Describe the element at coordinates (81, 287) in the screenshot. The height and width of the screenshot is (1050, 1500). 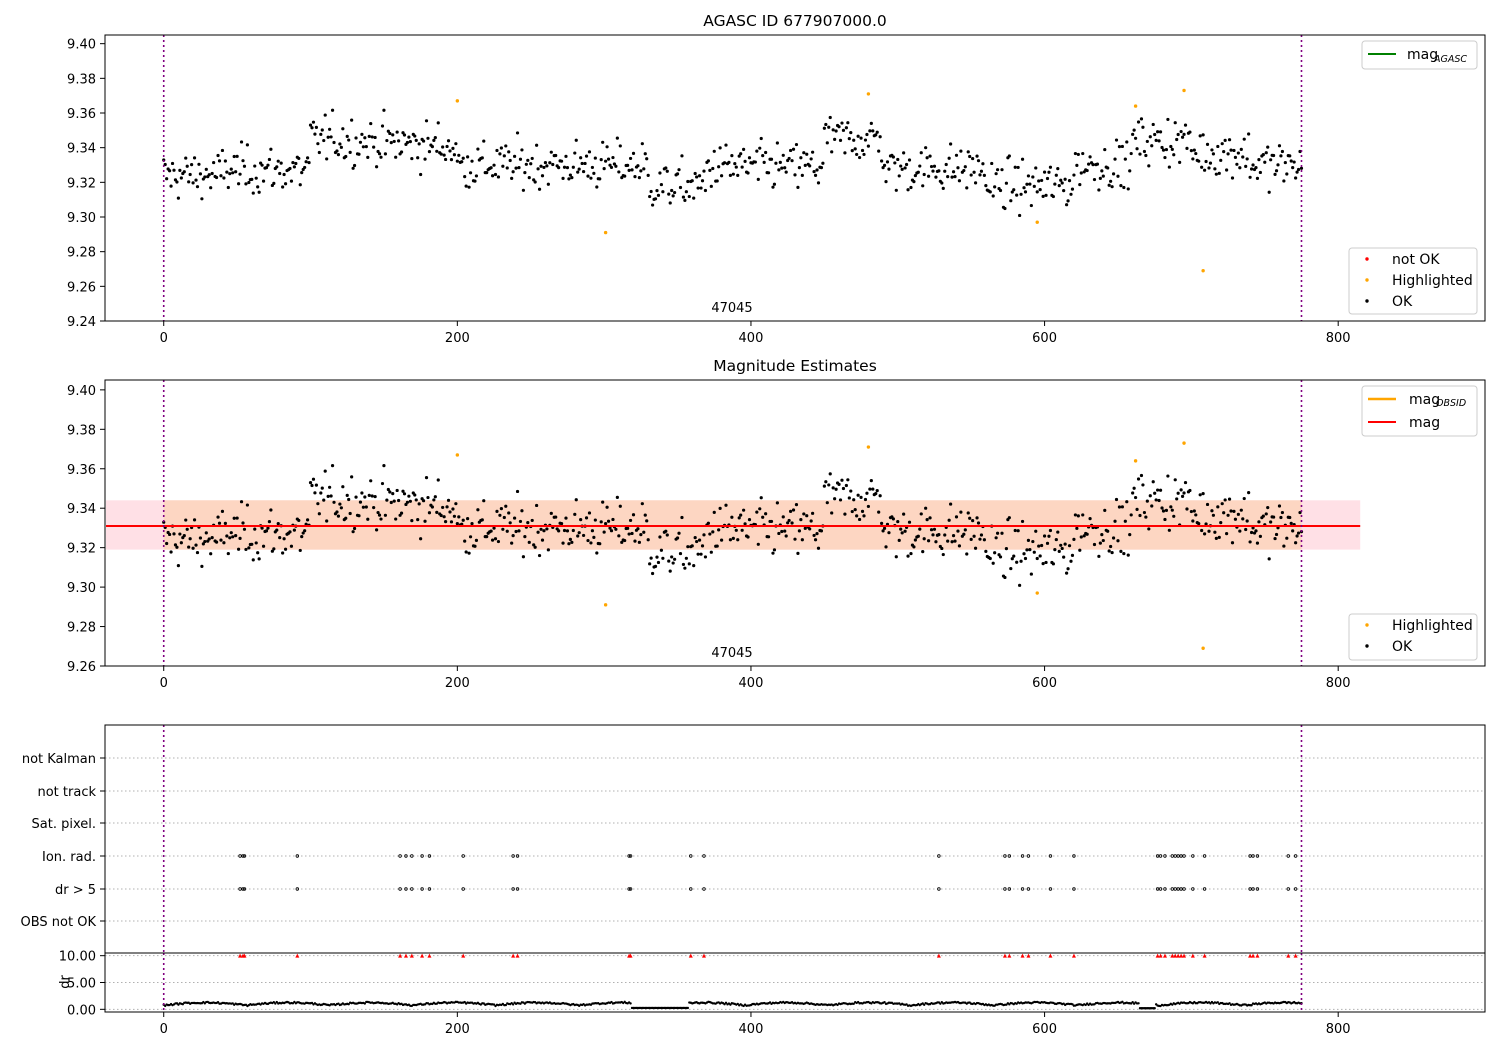
I see `y-tick-label: 9.26` at that location.